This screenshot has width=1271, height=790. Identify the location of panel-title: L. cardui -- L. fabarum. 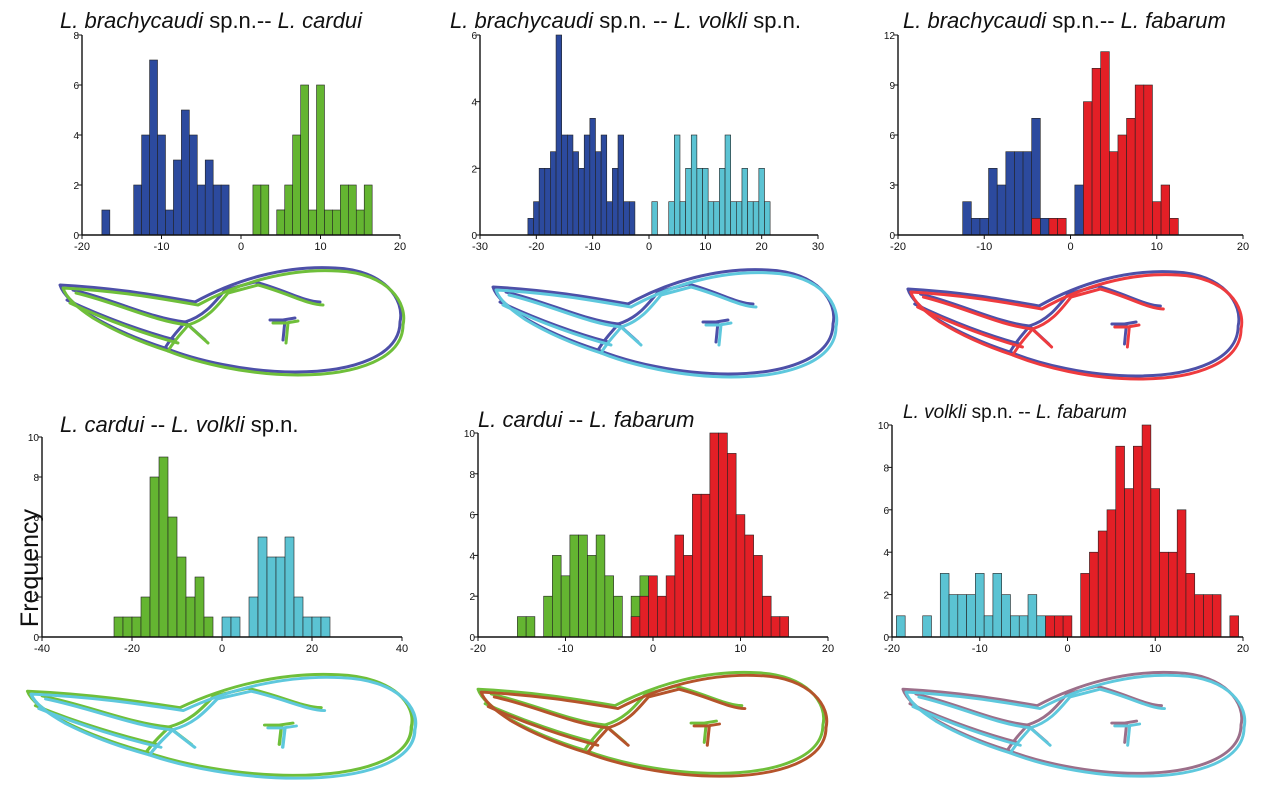
(586, 419).